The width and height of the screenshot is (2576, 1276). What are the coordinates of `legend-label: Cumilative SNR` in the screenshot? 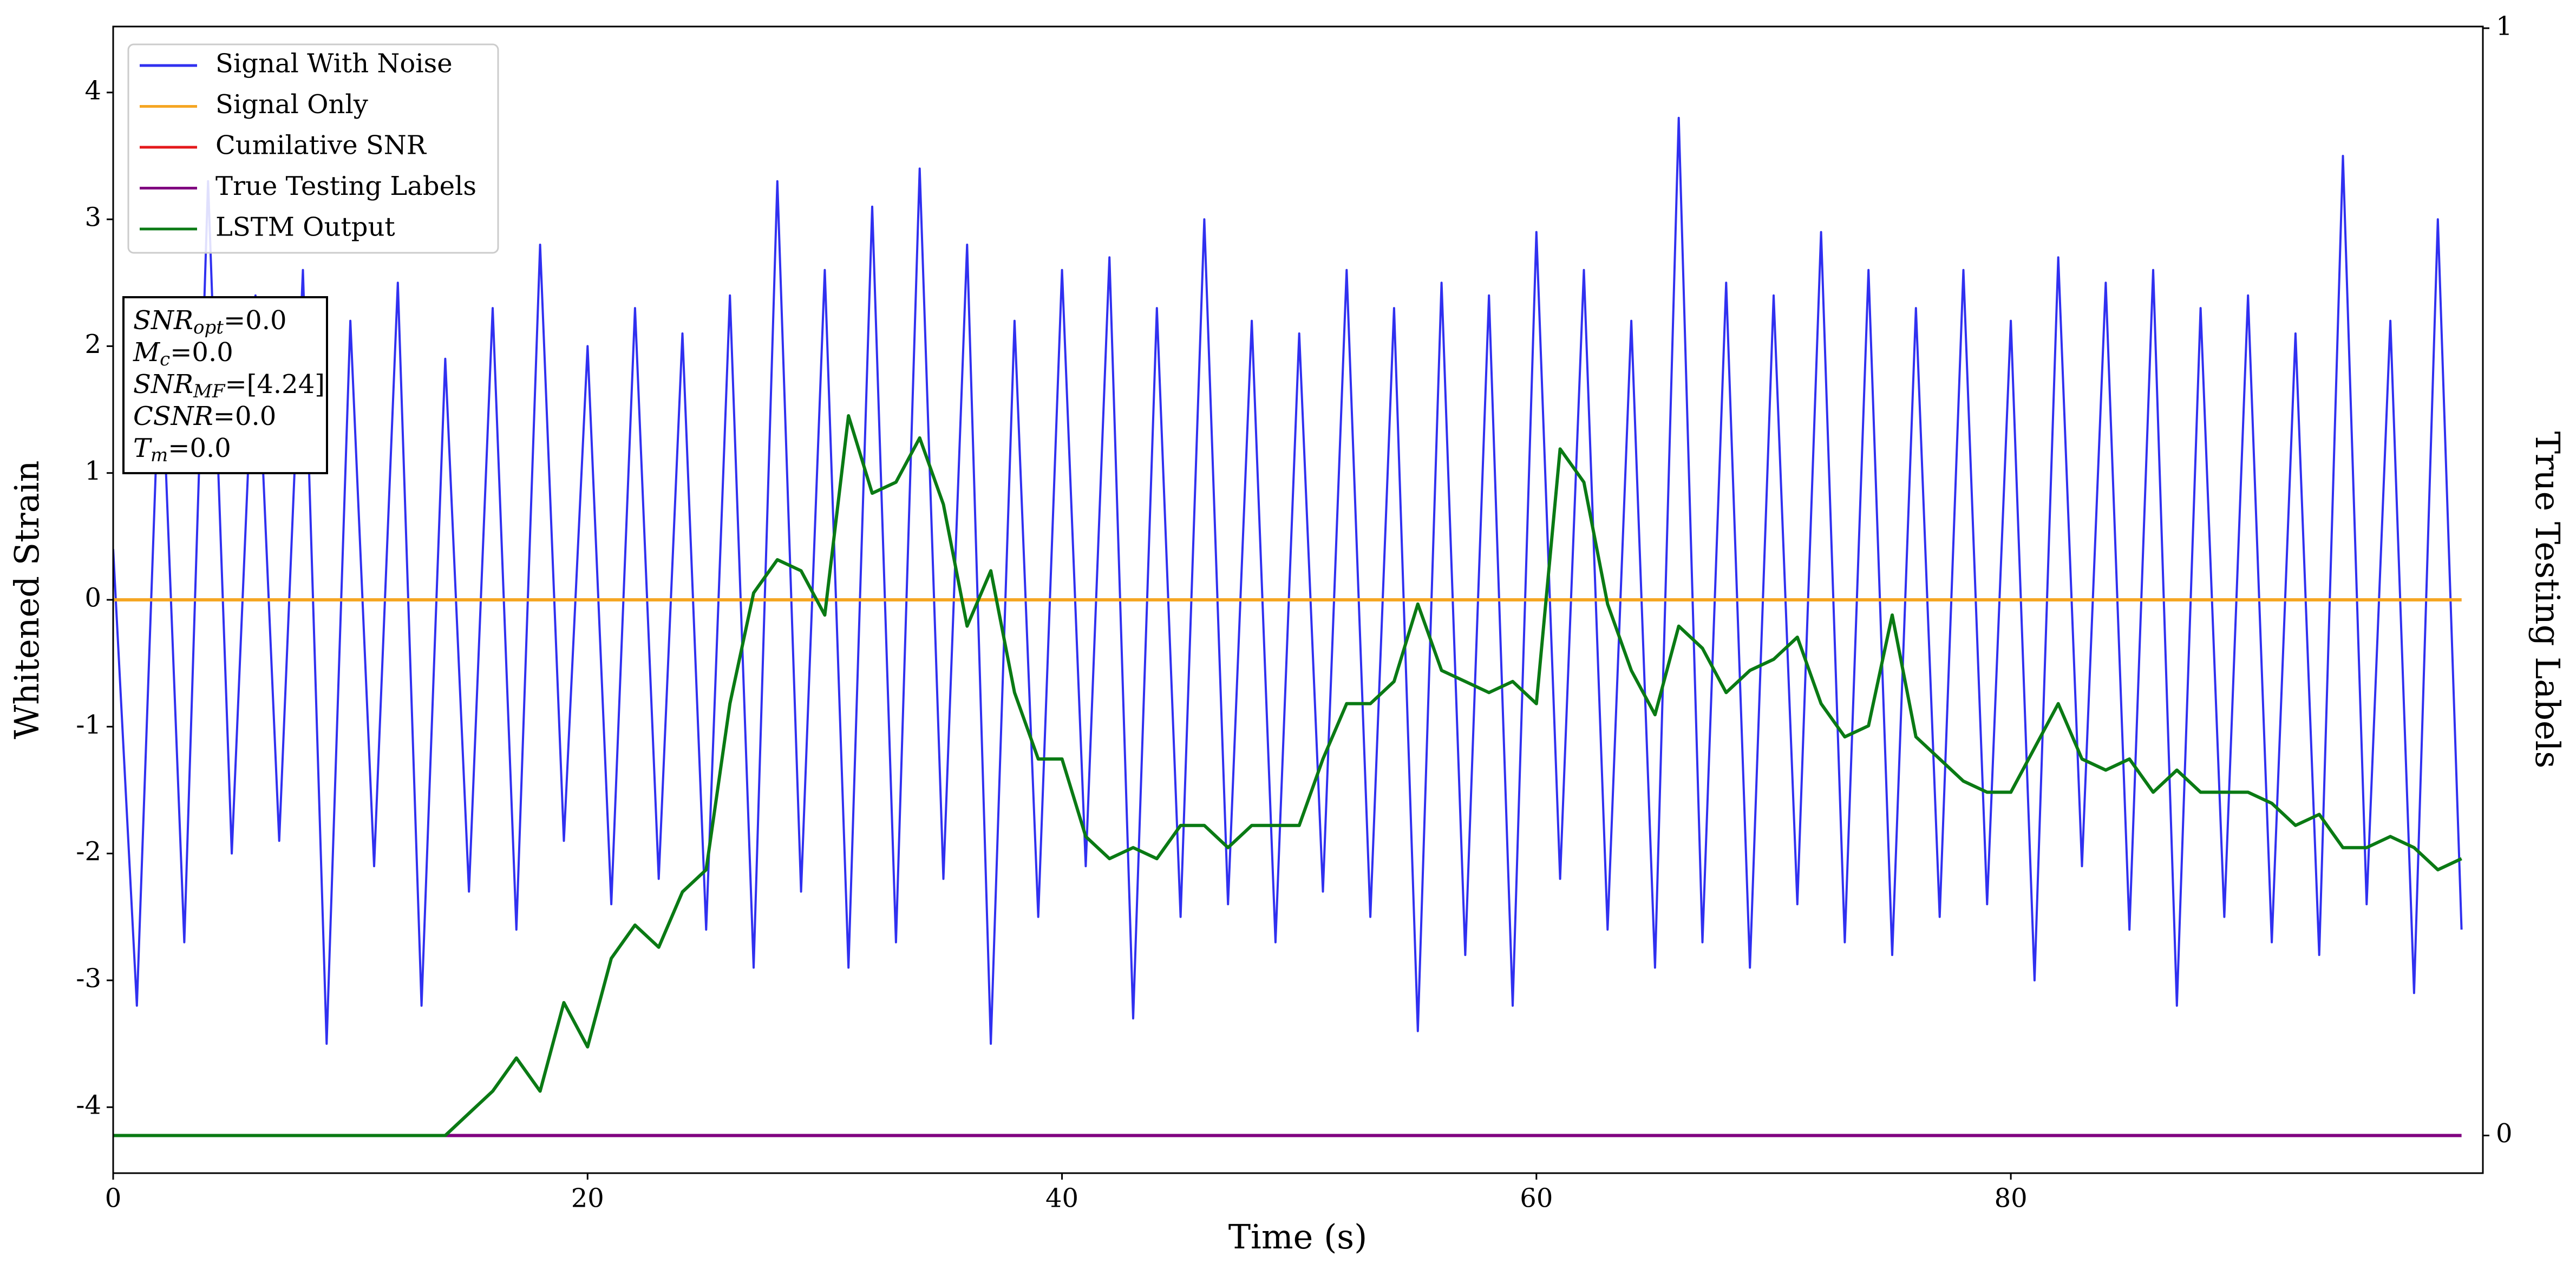 It's located at (321, 145).